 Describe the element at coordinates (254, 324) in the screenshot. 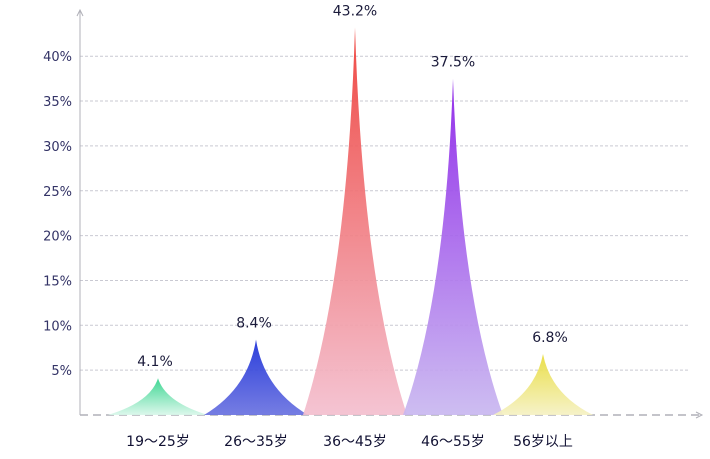

I see `data-label: 8.4%` at that location.